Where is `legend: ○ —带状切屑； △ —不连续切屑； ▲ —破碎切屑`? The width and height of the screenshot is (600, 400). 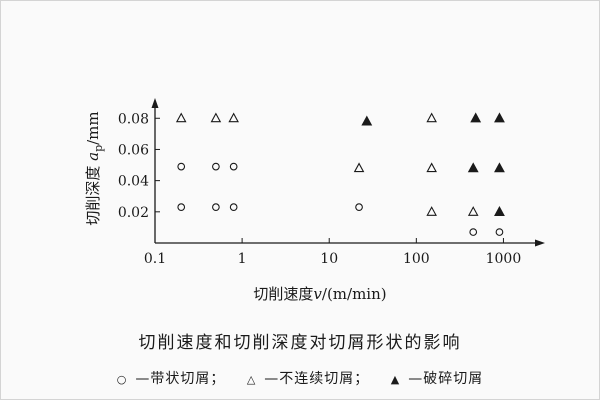 legend: ○ —带状切屑； △ —不连续切屑； ▲ —破碎切屑 is located at coordinates (300, 378).